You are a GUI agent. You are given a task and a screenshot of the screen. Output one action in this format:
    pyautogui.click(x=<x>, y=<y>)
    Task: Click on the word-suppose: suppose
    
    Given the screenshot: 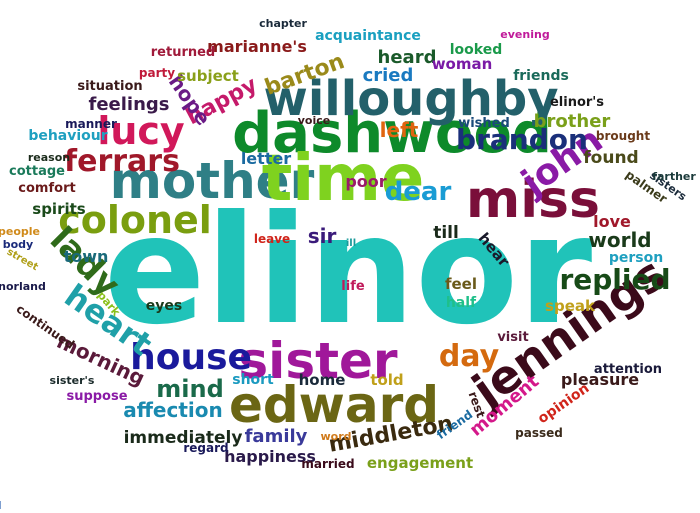 What is the action you would take?
    pyautogui.click(x=96, y=396)
    